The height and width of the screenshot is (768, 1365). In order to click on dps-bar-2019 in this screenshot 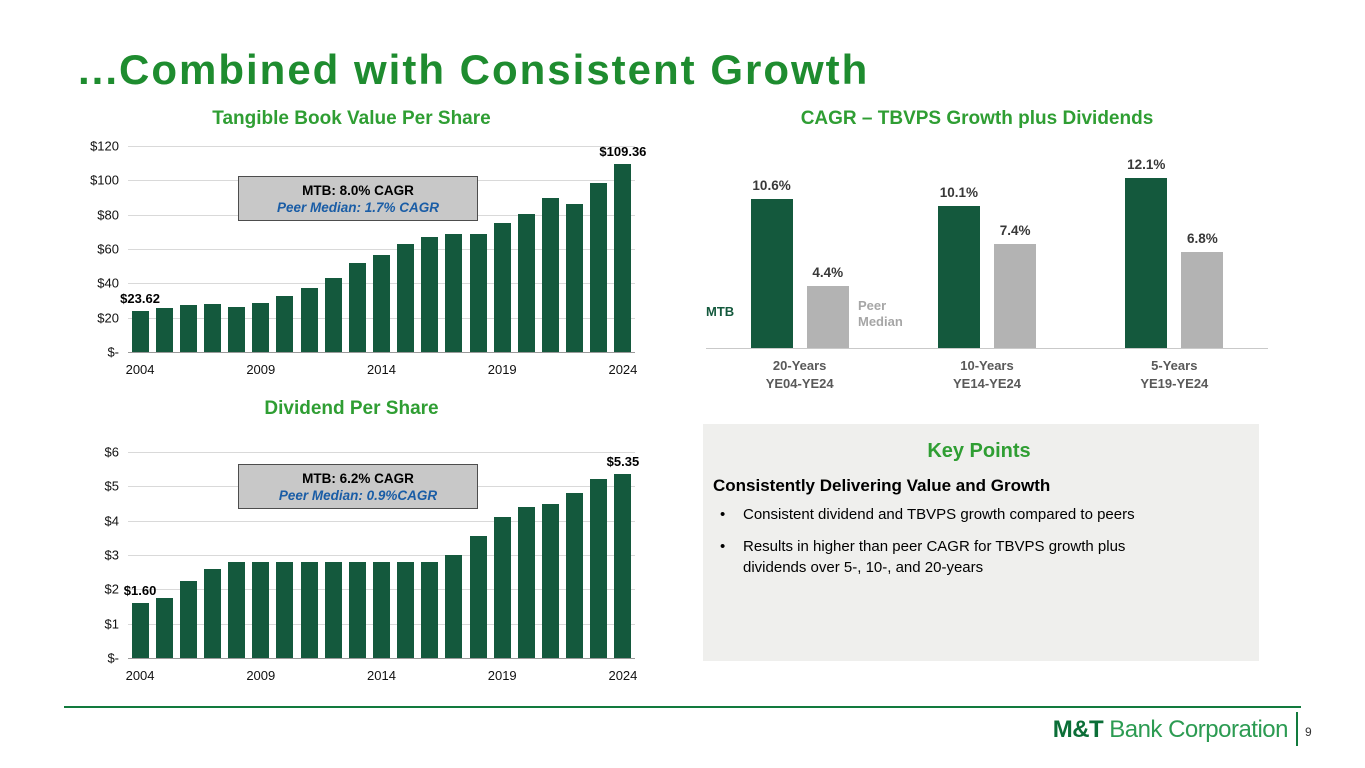, I will do `click(502, 587)`.